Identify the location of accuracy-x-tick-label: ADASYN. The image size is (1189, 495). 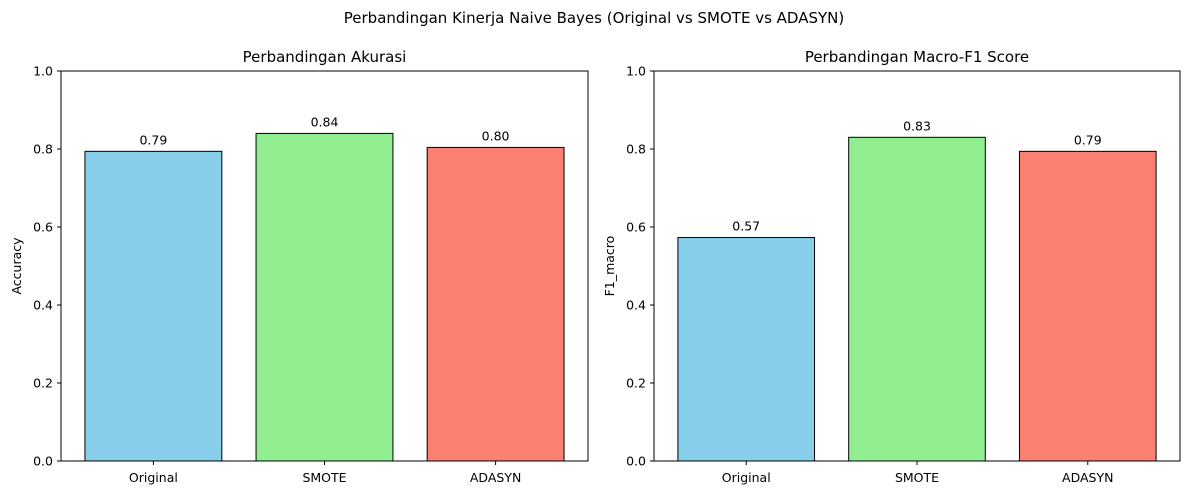
(495, 477).